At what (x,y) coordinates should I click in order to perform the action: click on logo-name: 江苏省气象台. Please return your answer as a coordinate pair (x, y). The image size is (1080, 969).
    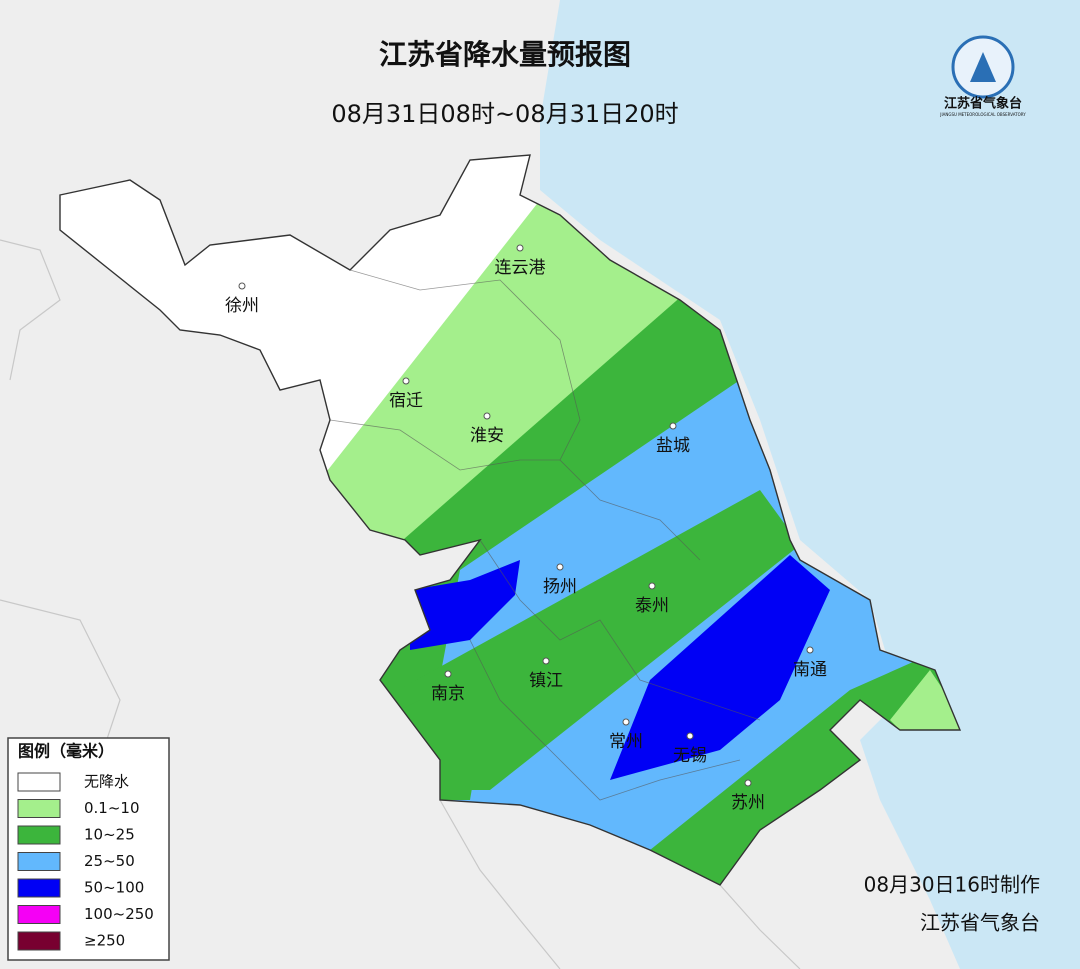
    Looking at the image, I should click on (983, 104).